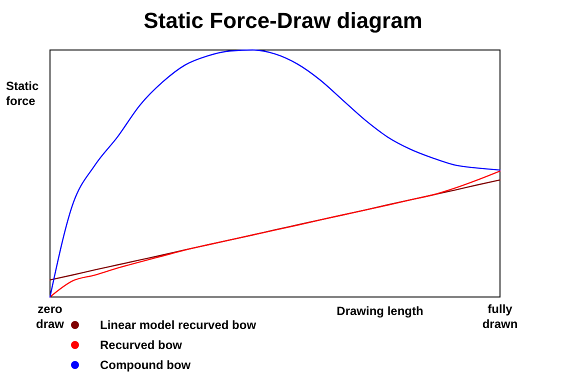  I want to click on legend-label: Compound bow, so click(146, 365).